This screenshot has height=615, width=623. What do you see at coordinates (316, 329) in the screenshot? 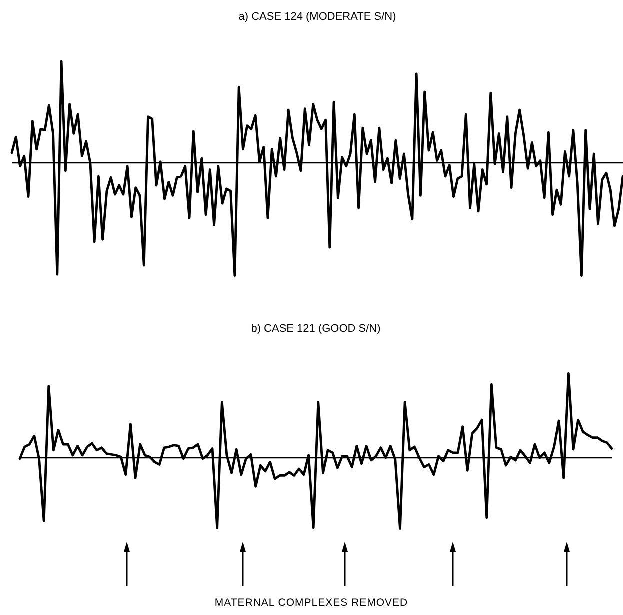
I see `chart-title: b) CASE 121 (GOOD S/N)` at bounding box center [316, 329].